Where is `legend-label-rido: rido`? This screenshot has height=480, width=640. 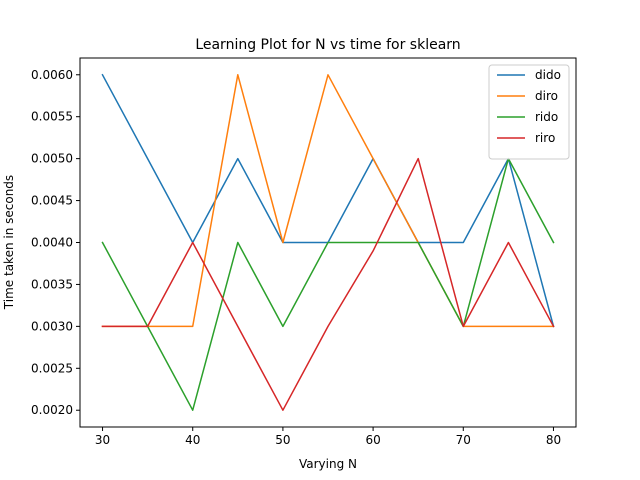
legend-label-rido: rido is located at coordinates (546, 117).